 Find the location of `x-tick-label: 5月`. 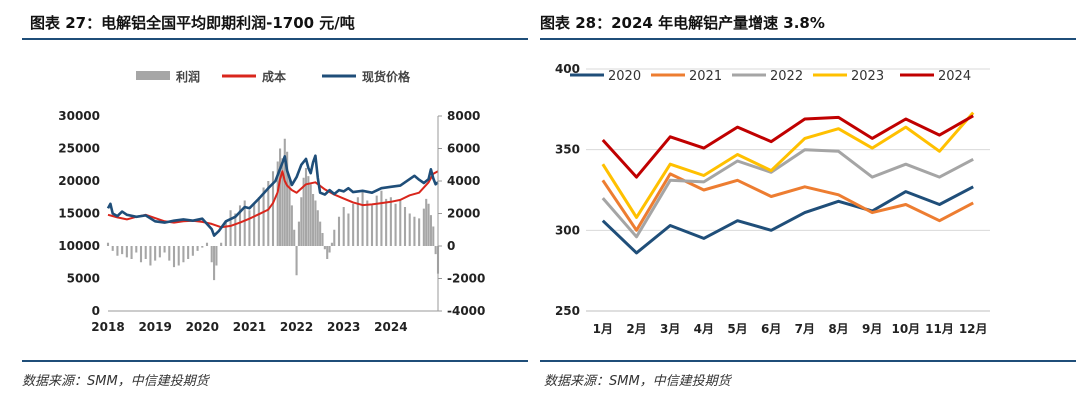

x-tick-label: 5月 is located at coordinates (737, 329).